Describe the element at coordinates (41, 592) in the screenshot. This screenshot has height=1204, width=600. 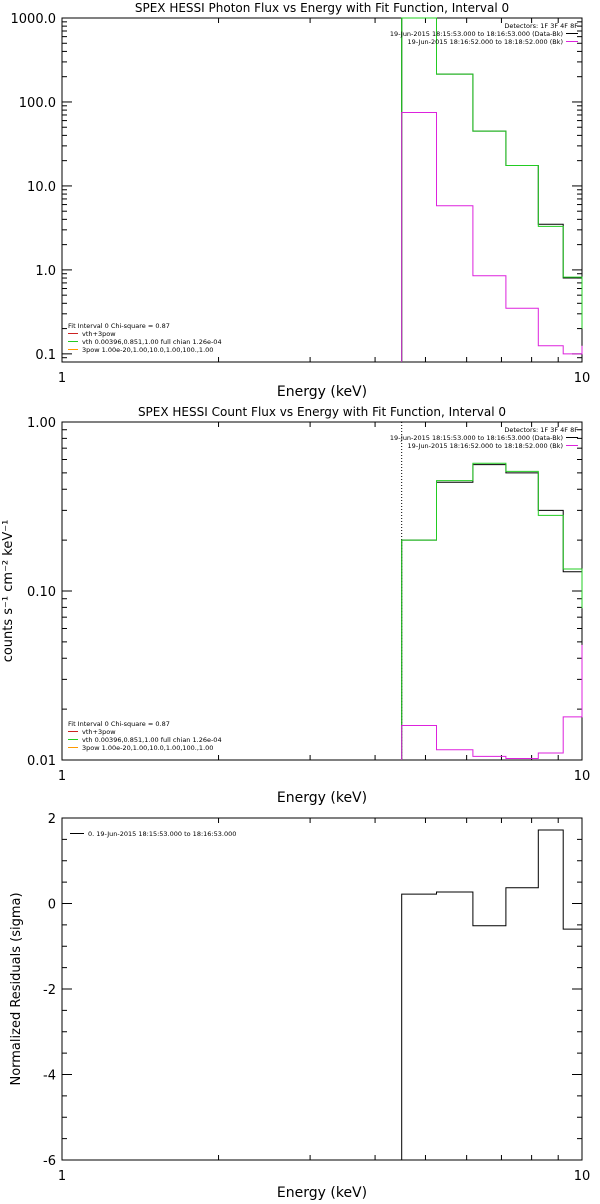
I see `y-tick-label: 0.10` at that location.